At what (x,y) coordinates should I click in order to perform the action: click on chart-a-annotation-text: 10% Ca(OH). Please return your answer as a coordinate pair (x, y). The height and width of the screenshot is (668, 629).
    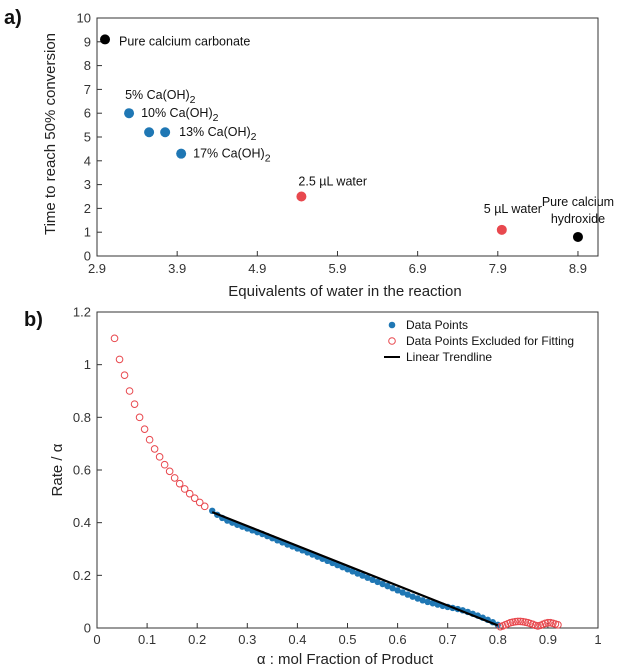
    Looking at the image, I should click on (177, 113).